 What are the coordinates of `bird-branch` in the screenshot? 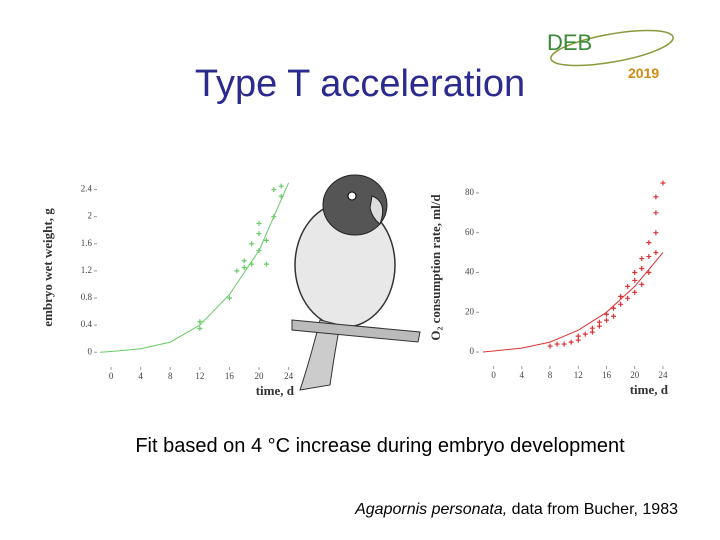 It's located at (356, 331).